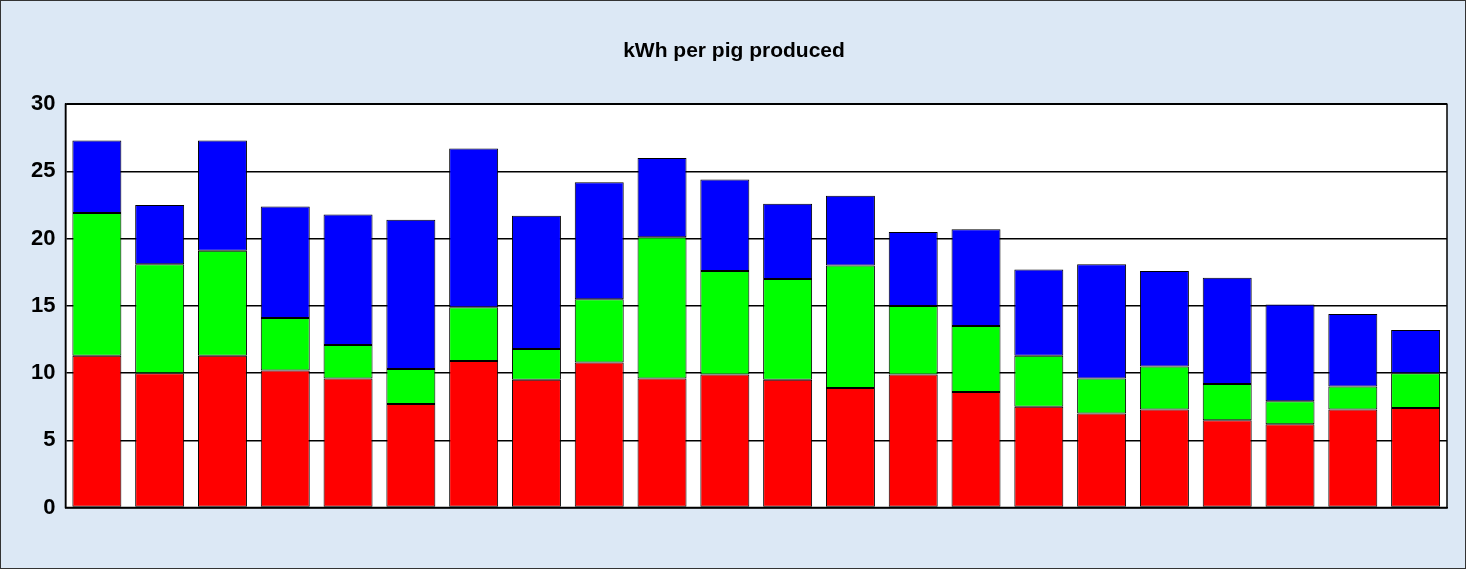 The image size is (1466, 569). Describe the element at coordinates (43, 103) in the screenshot. I see `y-tick-label: 30` at that location.